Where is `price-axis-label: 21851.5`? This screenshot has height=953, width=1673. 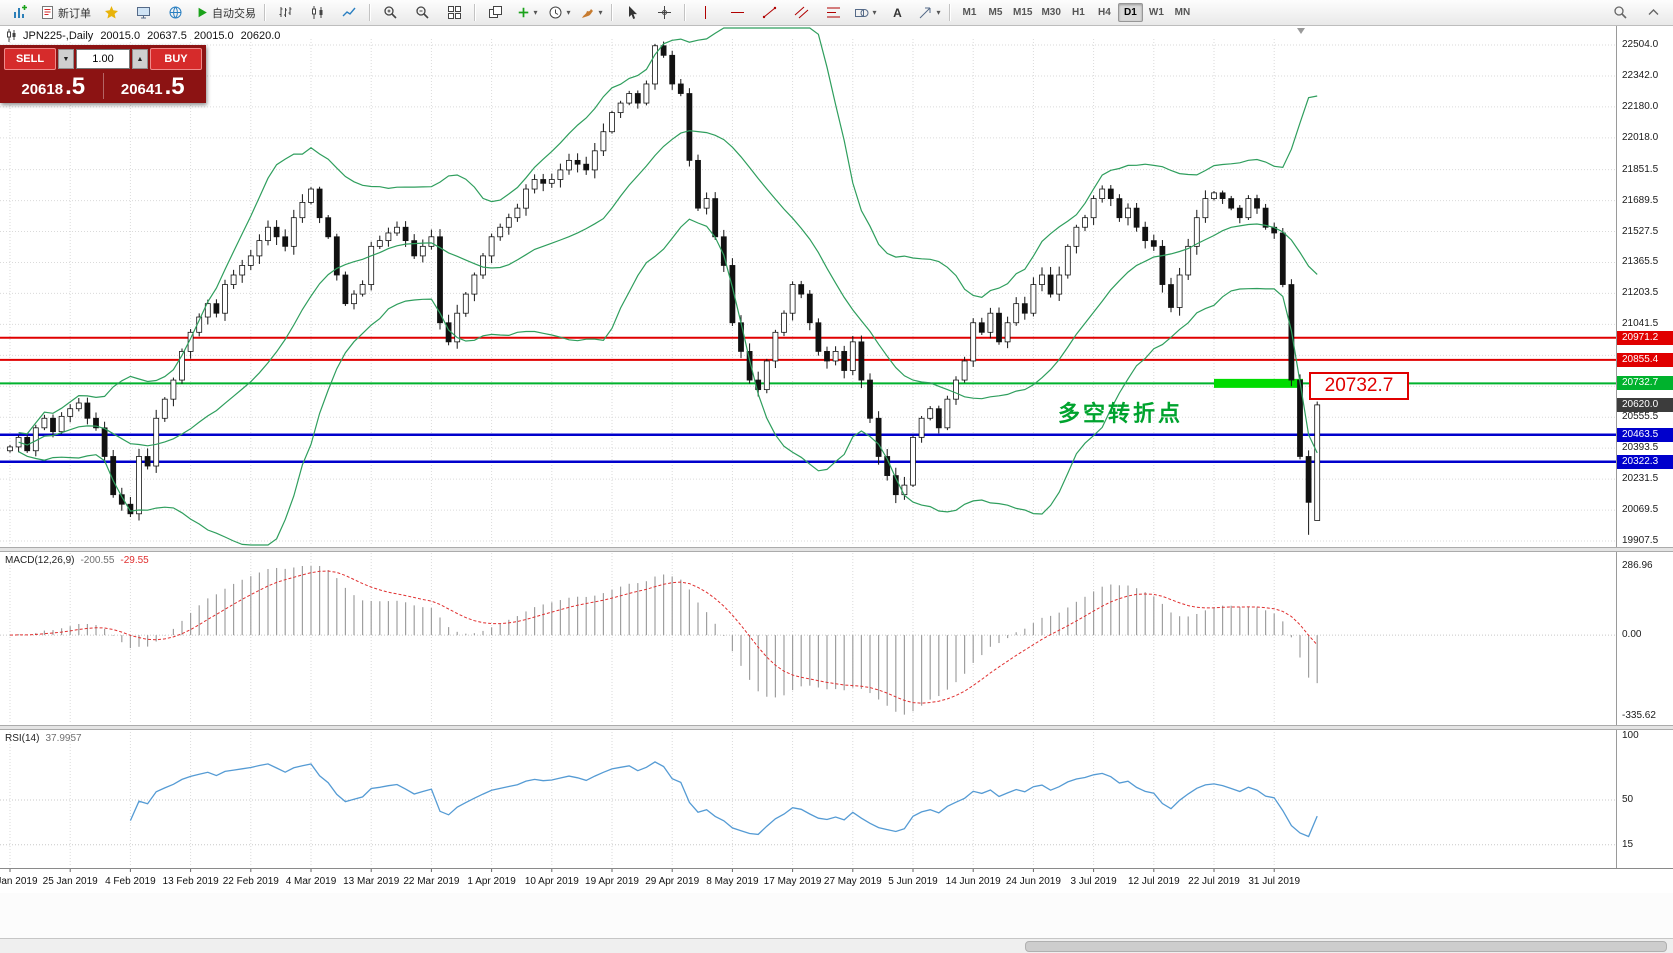
price-axis-label: 21851.5 is located at coordinates (1640, 169).